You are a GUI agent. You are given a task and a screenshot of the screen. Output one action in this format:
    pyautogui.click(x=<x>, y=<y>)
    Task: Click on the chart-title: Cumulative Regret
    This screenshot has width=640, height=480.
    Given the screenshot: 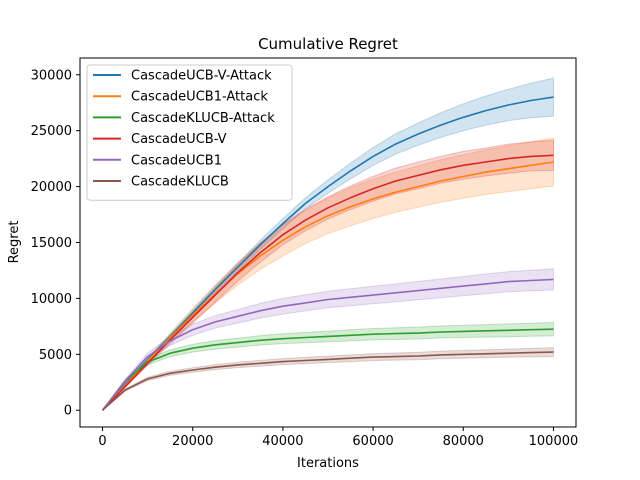 What is the action you would take?
    pyautogui.click(x=328, y=44)
    